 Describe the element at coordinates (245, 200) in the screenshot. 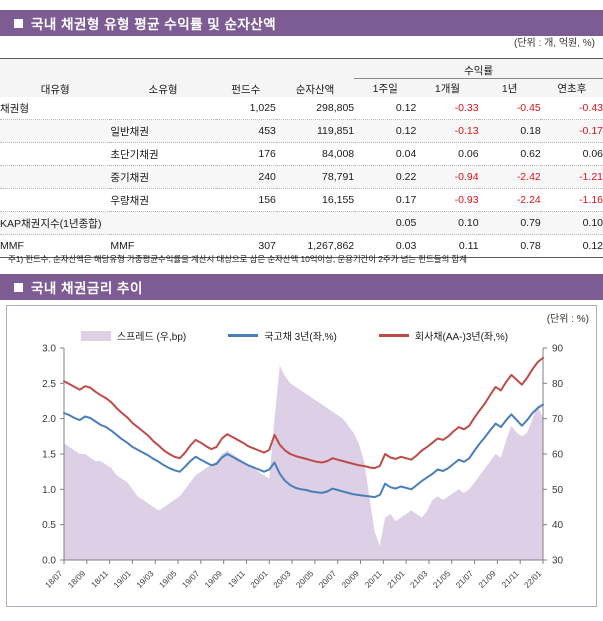

I see `cell-fund-count: 156` at that location.